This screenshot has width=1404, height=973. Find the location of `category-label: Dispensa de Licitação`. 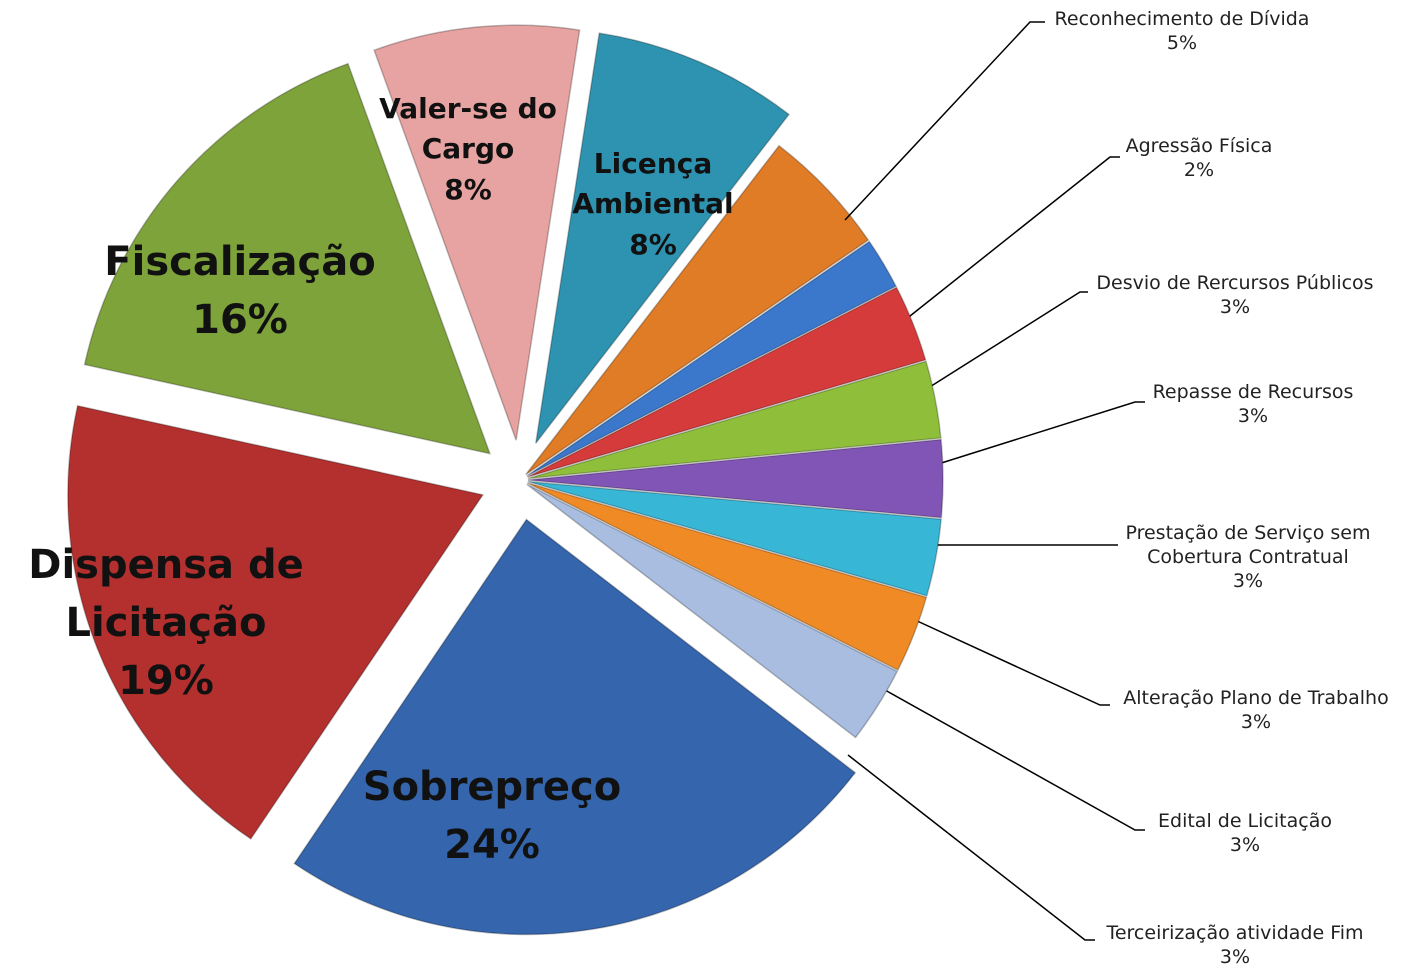

category-label: Dispensa de Licitação is located at coordinates (166, 594).